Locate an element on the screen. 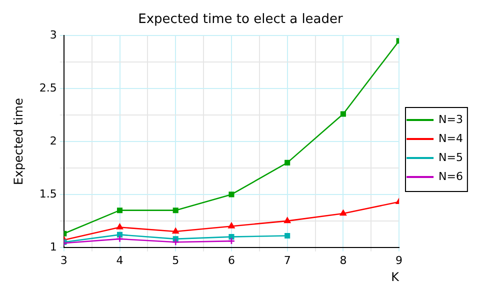 This screenshot has width=487, height=293. x-tick-label: 7 is located at coordinates (287, 260).